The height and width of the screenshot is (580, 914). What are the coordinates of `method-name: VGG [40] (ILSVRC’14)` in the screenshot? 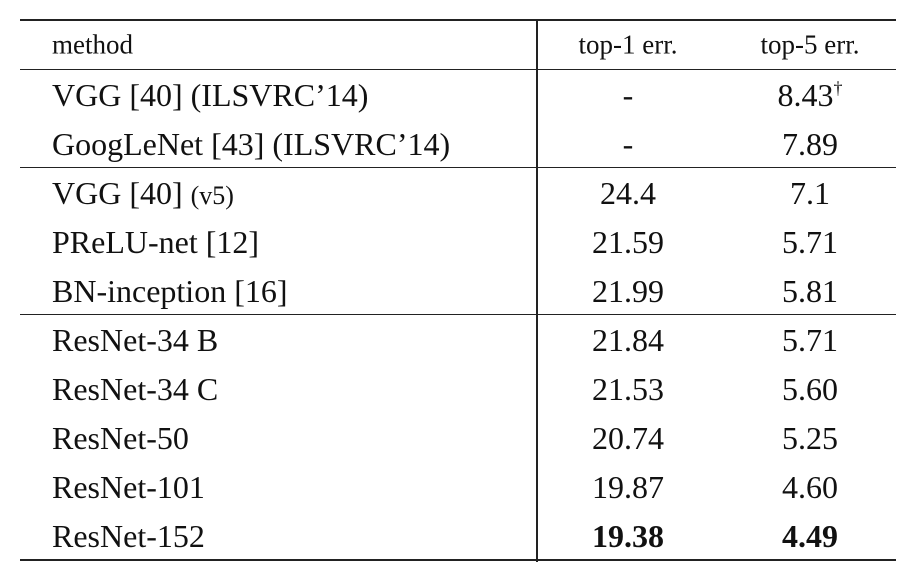 It's located at (210, 94).